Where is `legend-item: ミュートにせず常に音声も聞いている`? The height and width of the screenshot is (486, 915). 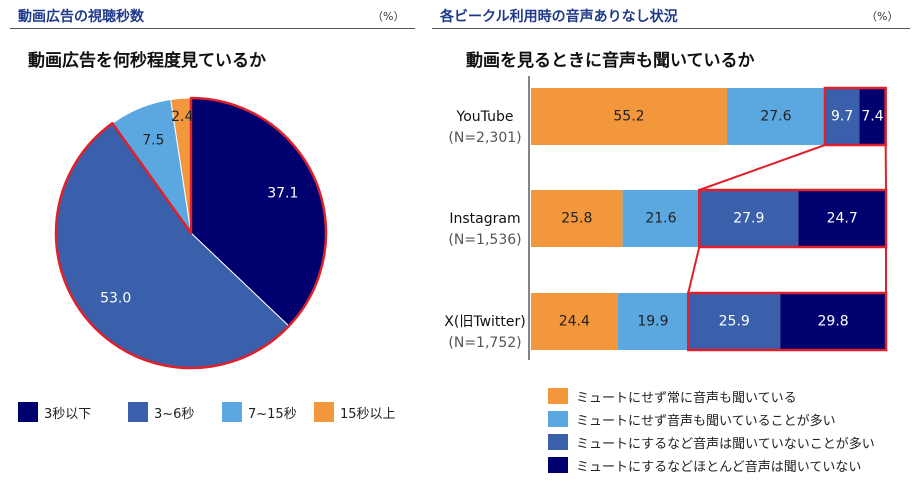
legend-item: ミュートにせず常に音声も聞いている is located at coordinates (728, 396).